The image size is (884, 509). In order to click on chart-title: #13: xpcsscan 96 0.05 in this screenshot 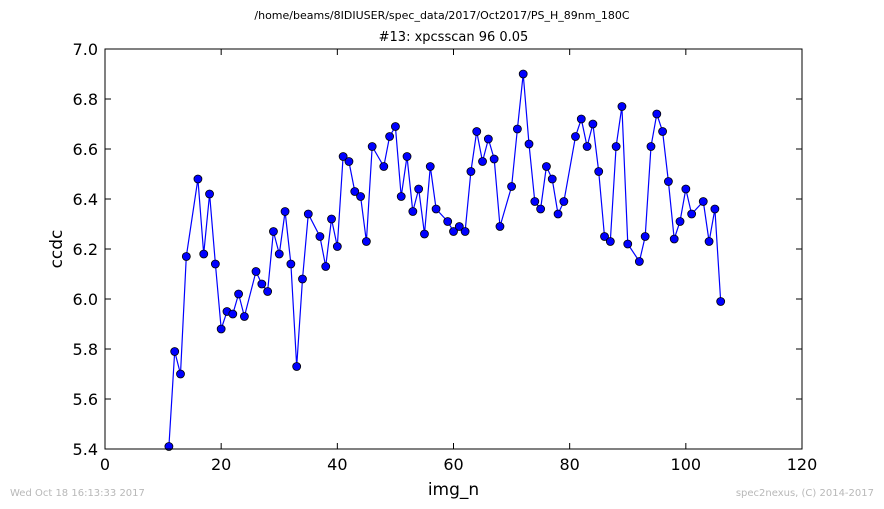, I will do `click(453, 37)`.